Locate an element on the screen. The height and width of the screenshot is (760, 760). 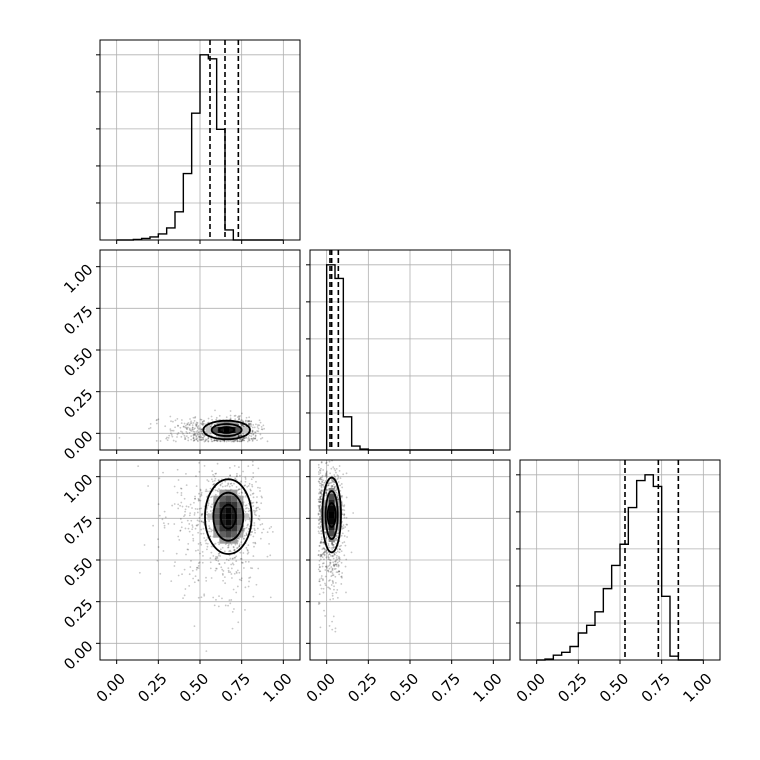
scatter-points is located at coordinates (193, 426).